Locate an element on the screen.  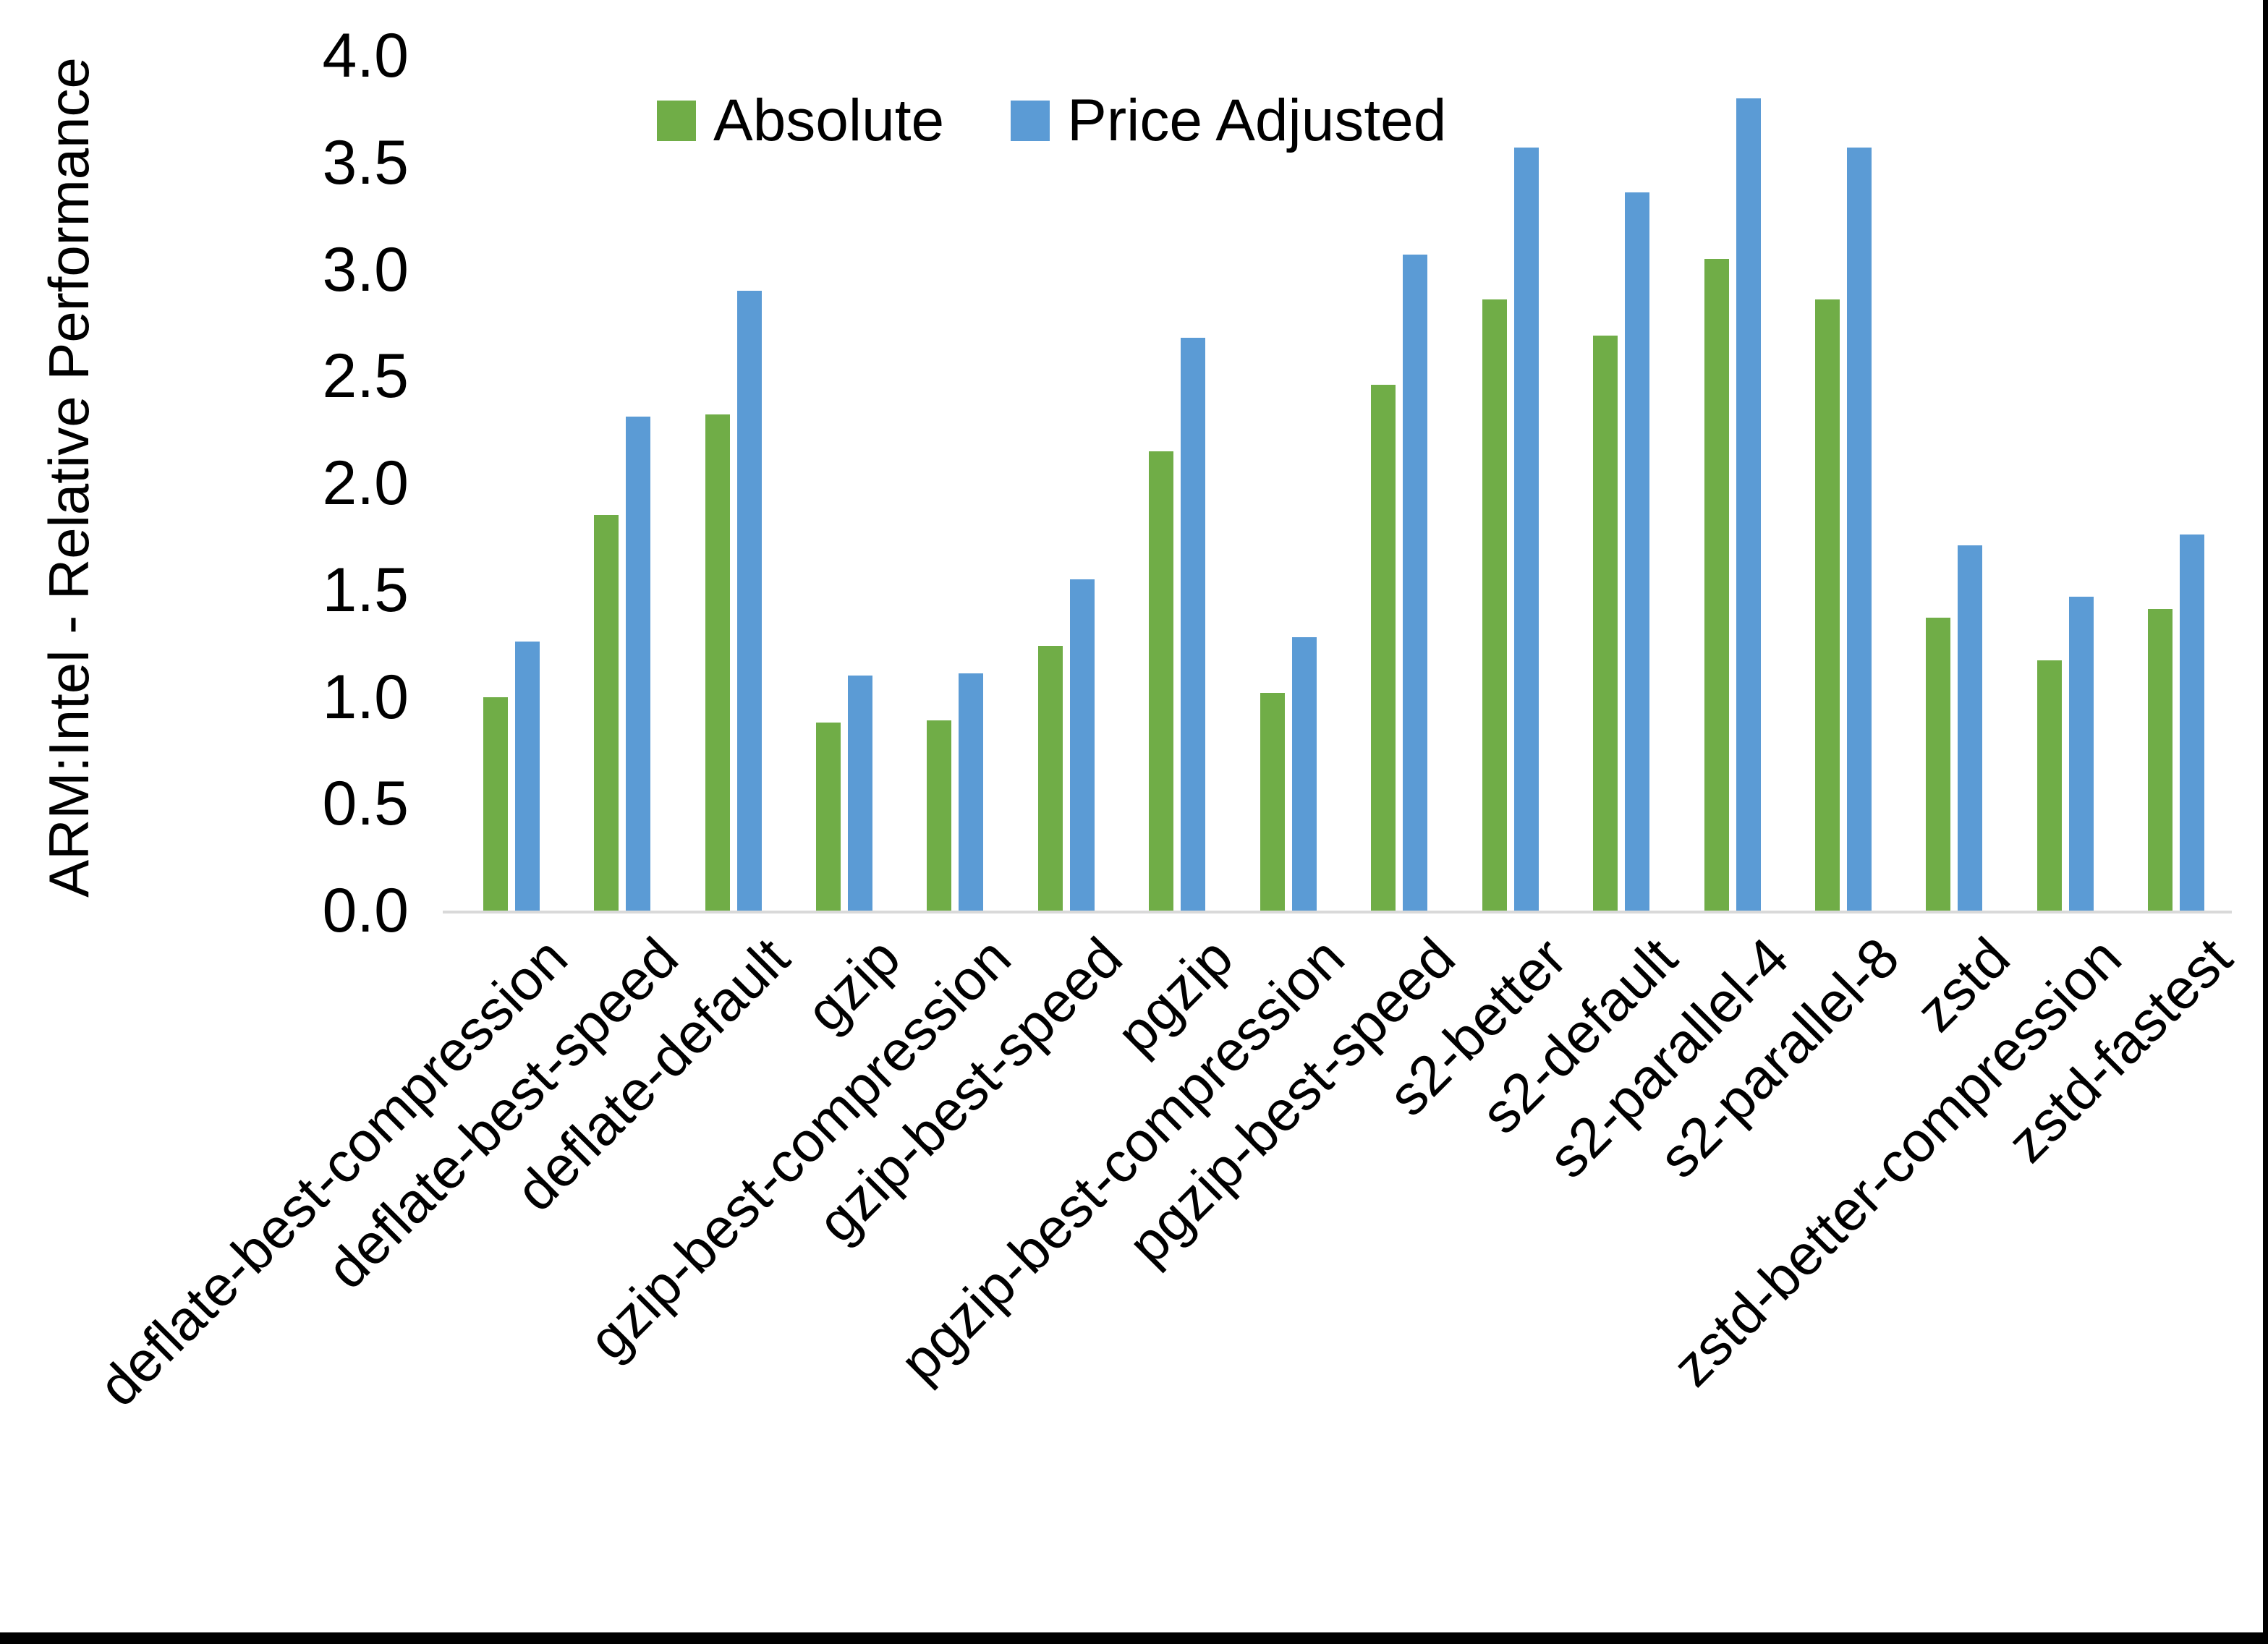
bar-price-adjusted-pgzip is located at coordinates (1193, 624).